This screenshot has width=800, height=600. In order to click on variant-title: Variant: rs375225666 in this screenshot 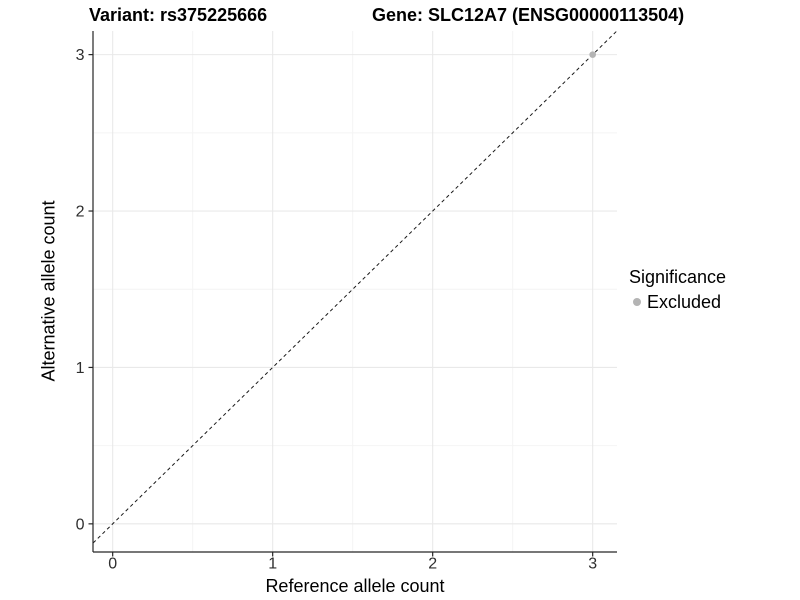, I will do `click(178, 15)`.